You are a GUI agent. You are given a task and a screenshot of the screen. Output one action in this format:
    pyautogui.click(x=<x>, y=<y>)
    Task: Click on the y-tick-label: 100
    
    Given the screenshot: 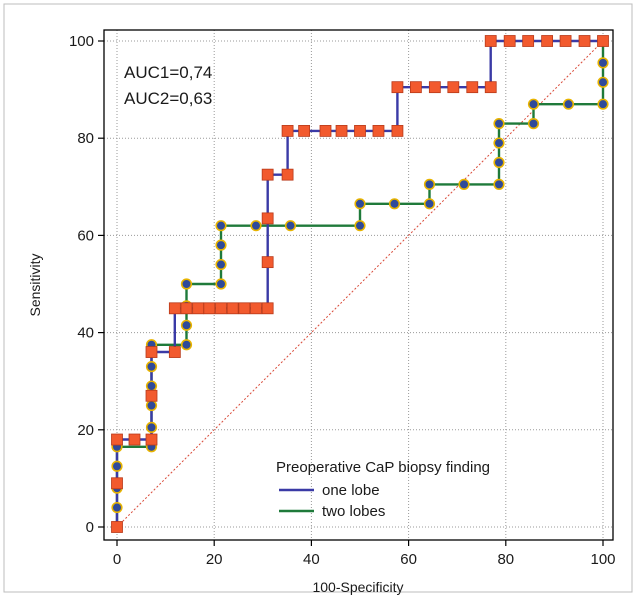 What is the action you would take?
    pyautogui.click(x=81, y=41)
    